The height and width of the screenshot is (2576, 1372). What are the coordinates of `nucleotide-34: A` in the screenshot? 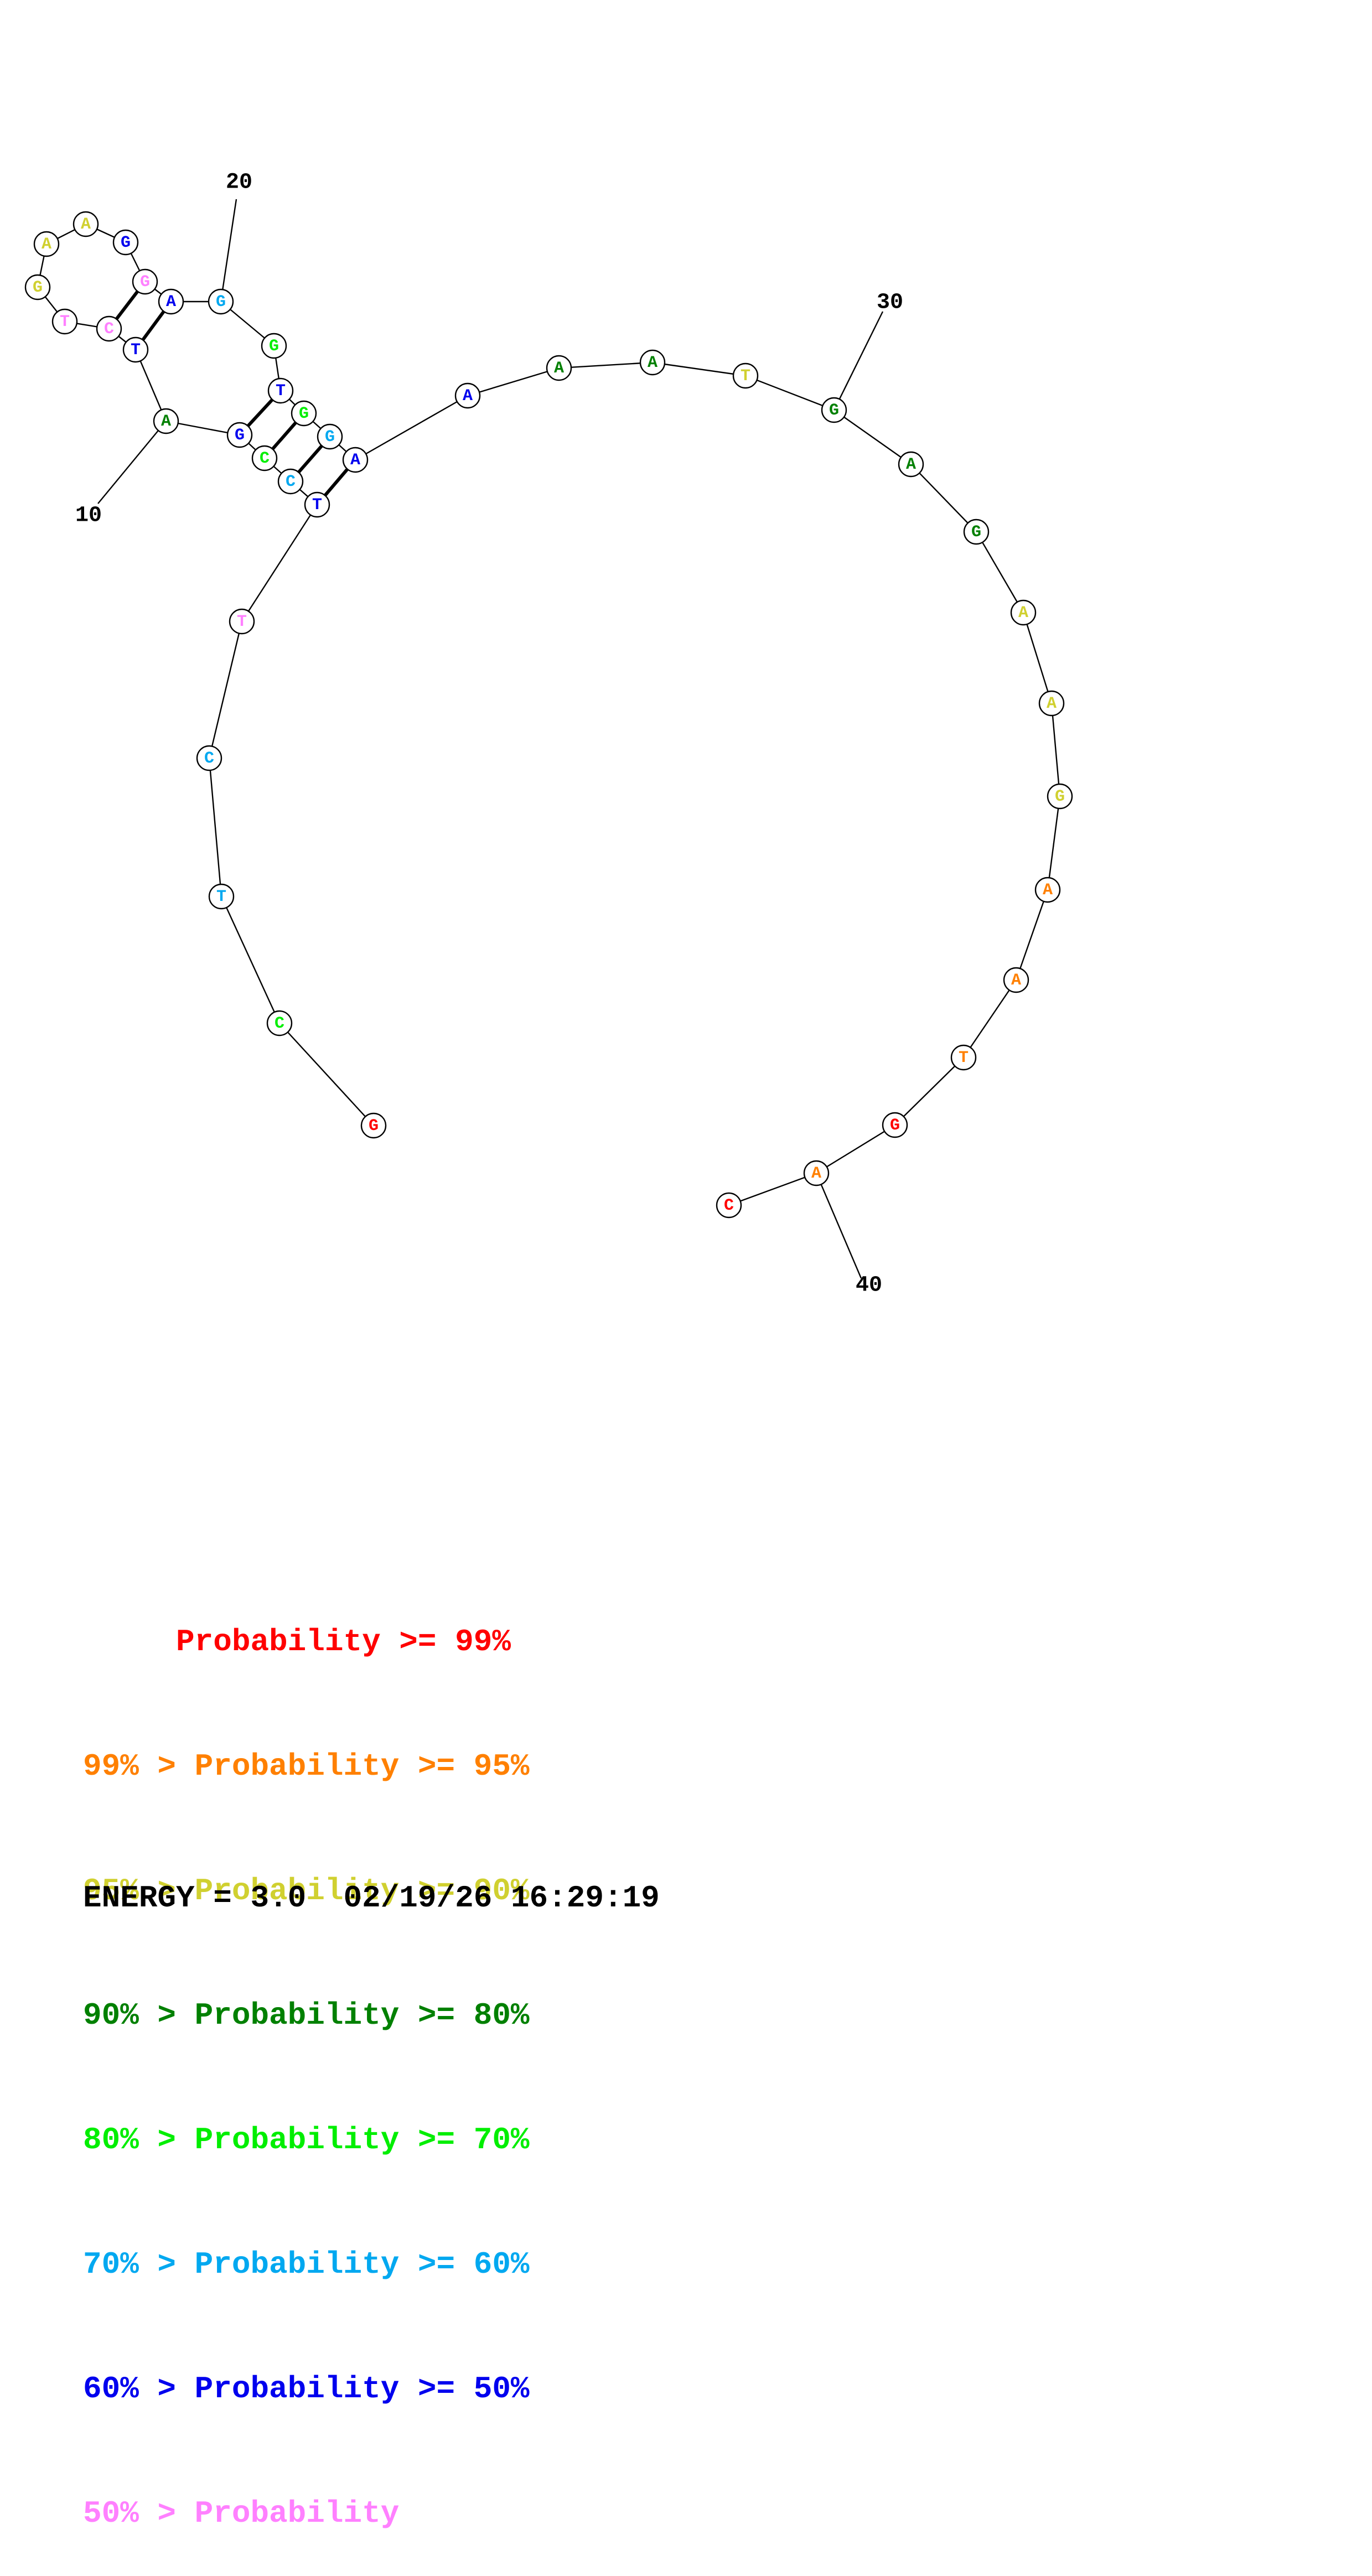 It's located at (1051, 704).